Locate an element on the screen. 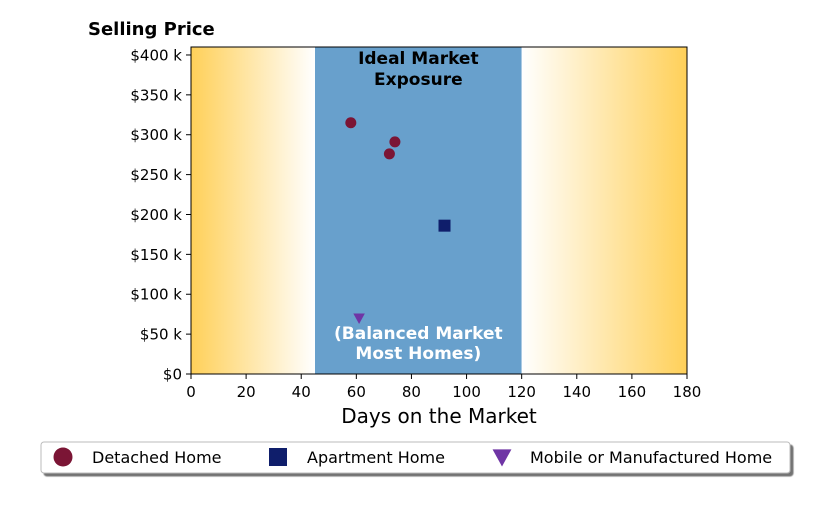 The width and height of the screenshot is (829, 513). legend-label: Apartment Home is located at coordinates (376, 457).